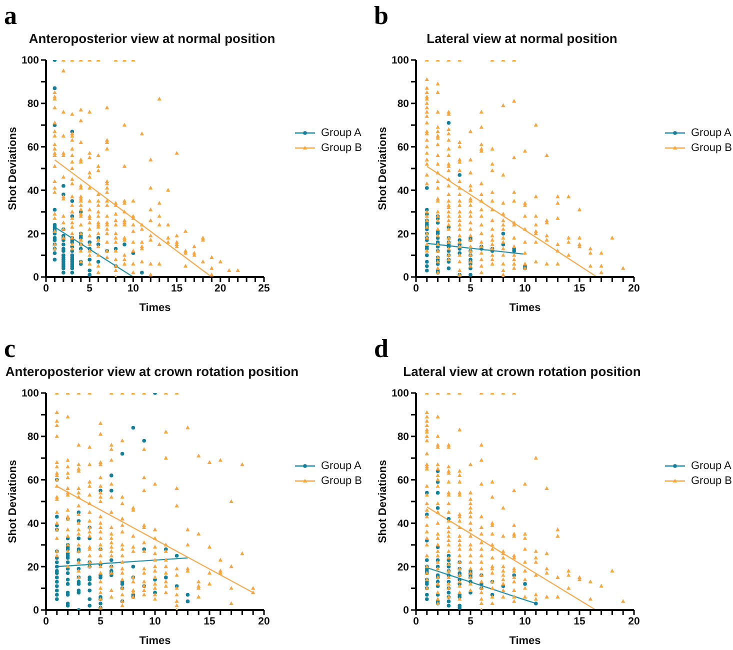 This screenshot has height=650, width=733. Describe the element at coordinates (152, 372) in the screenshot. I see `chart-title: Anteroposterior view at crown rotation position` at that location.